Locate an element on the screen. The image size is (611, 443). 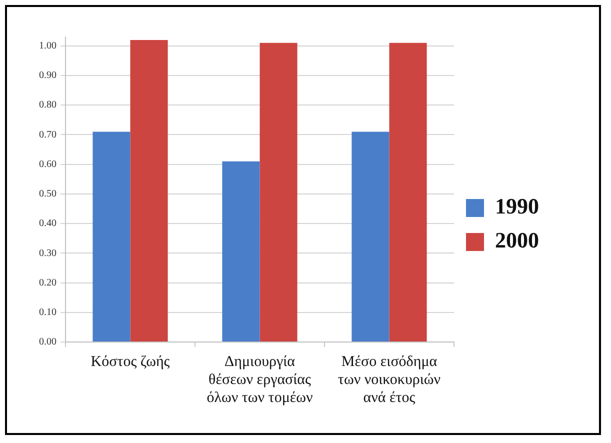
y-tick-label: 0.10 is located at coordinates (47, 312).